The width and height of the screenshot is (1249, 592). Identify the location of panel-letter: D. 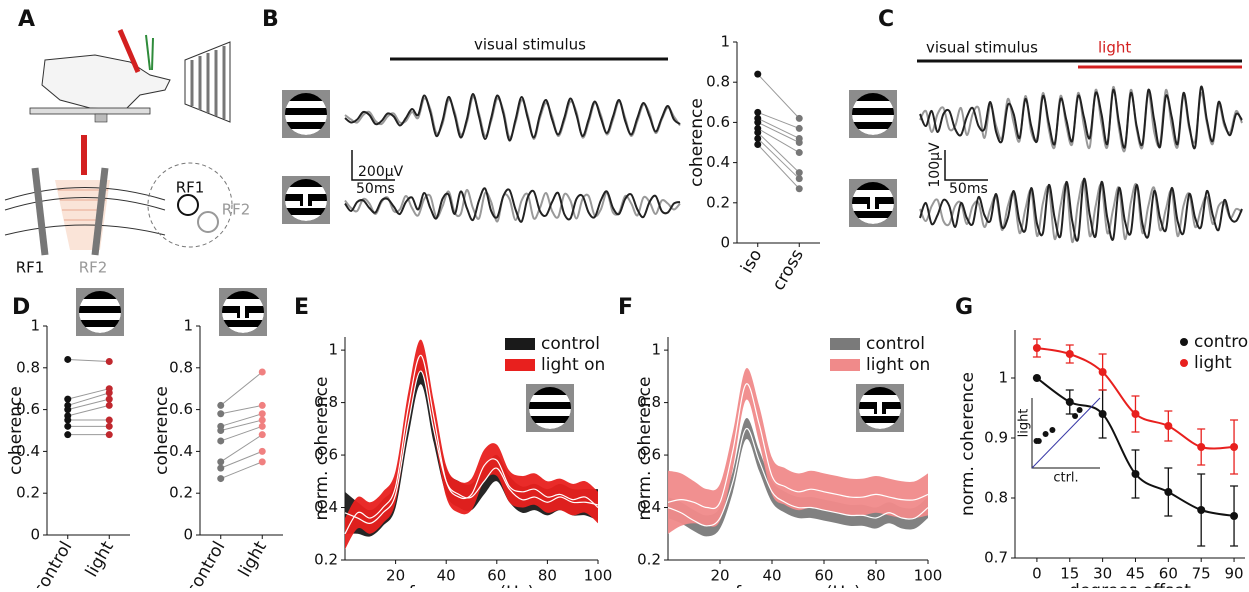
(21, 307).